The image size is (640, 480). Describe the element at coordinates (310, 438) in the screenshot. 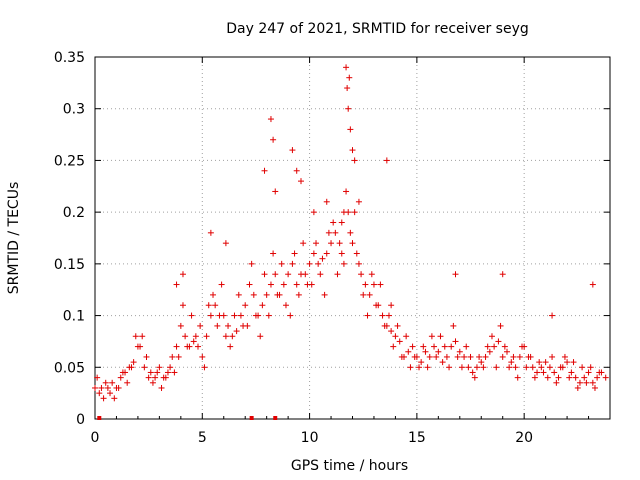

I see `x-tick-label: 10` at that location.